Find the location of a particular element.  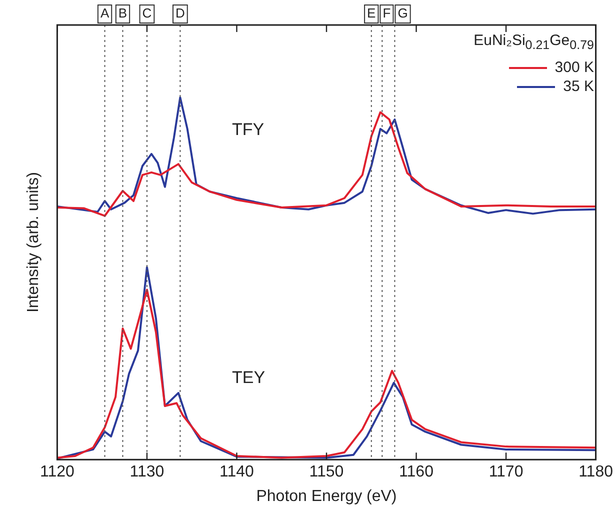

x-tick-label: 1120 is located at coordinates (57, 472).